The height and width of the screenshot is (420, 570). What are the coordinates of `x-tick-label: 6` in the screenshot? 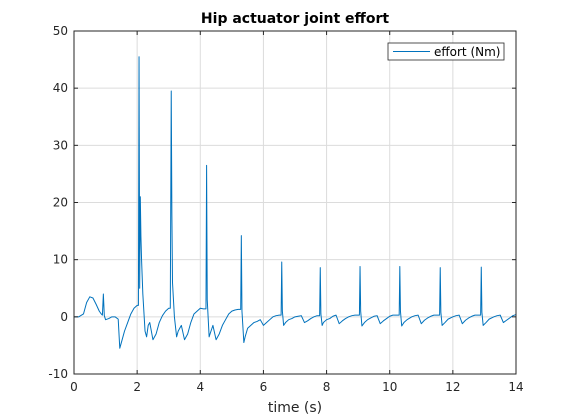 It's located at (264, 387).